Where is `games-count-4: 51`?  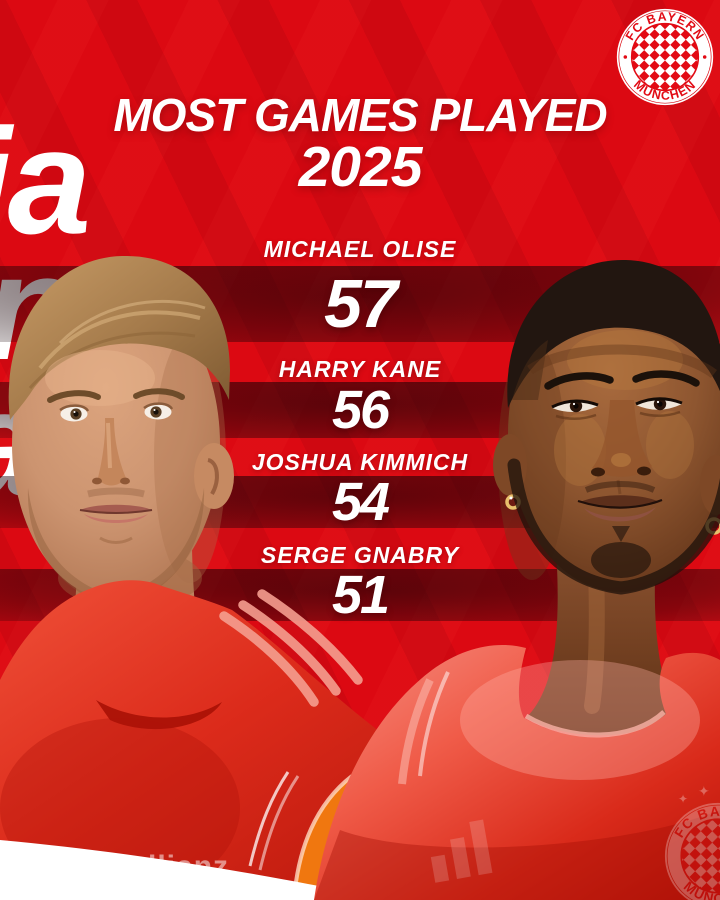
games-count-4: 51 is located at coordinates (360, 595).